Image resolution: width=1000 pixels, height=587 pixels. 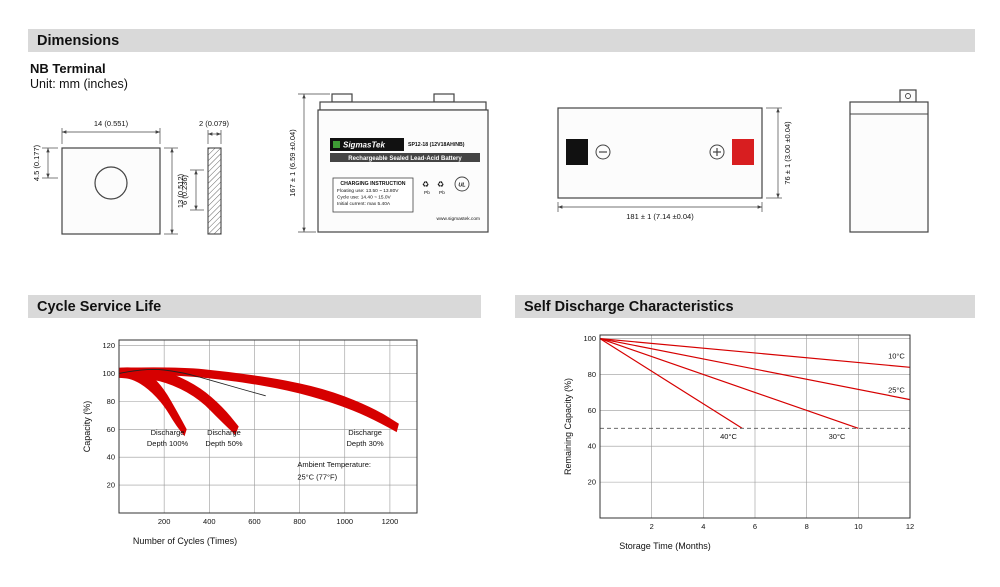 I want to click on ul-mark-icon, so click(x=462, y=184).